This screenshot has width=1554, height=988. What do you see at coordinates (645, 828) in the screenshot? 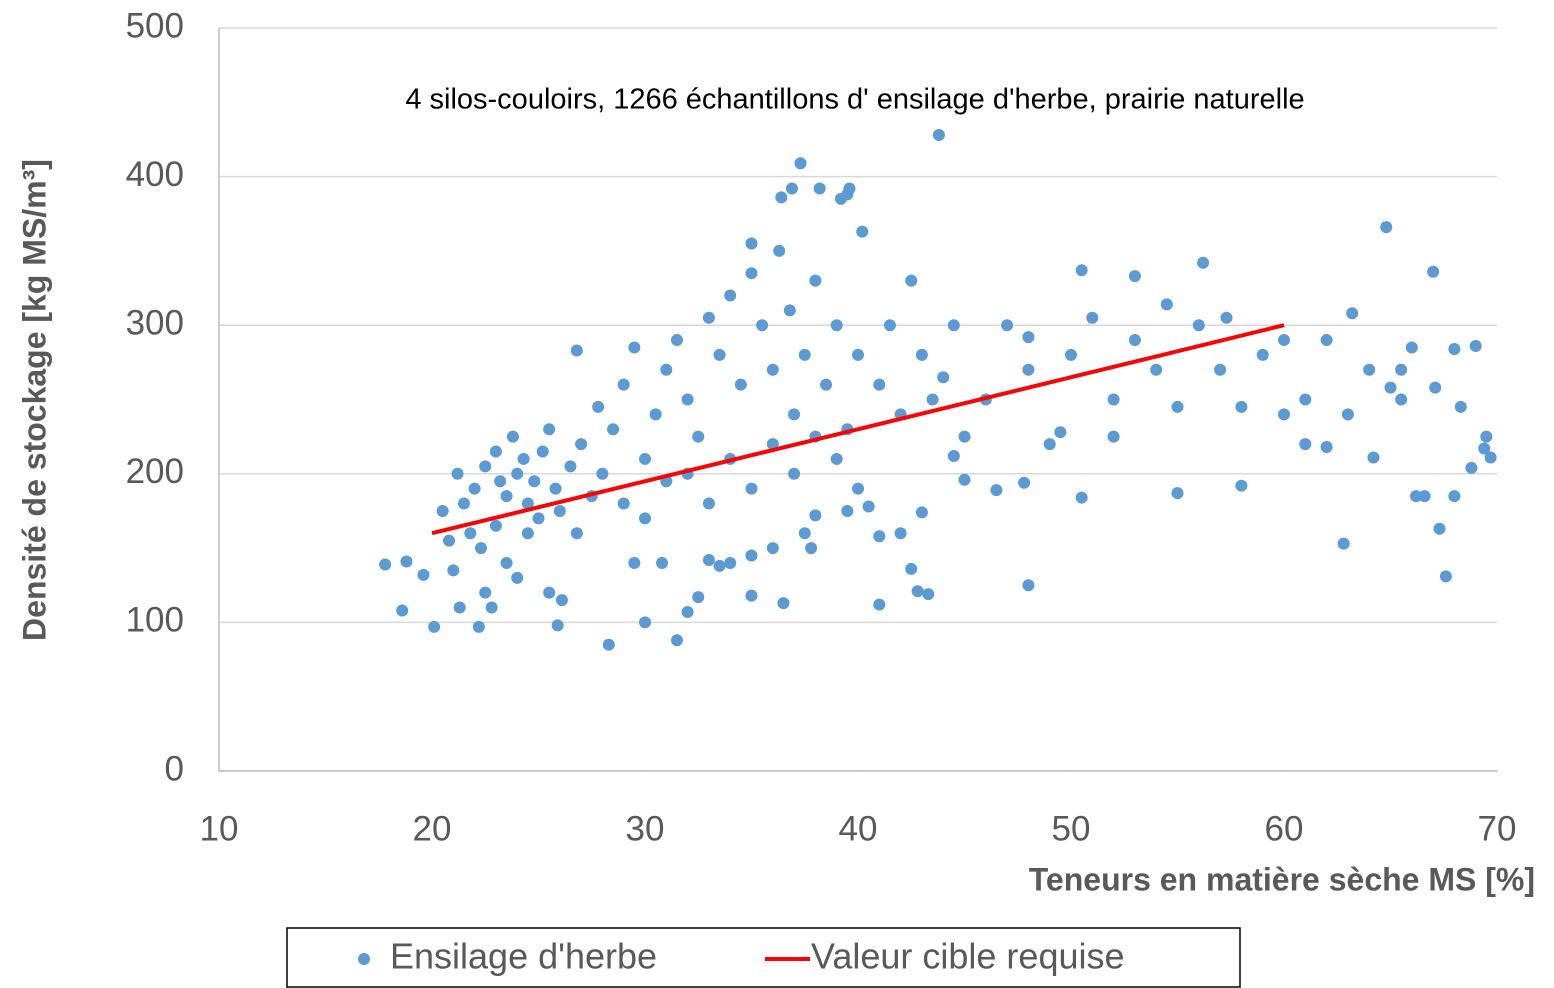
I see `x-tick-label: 30` at bounding box center [645, 828].